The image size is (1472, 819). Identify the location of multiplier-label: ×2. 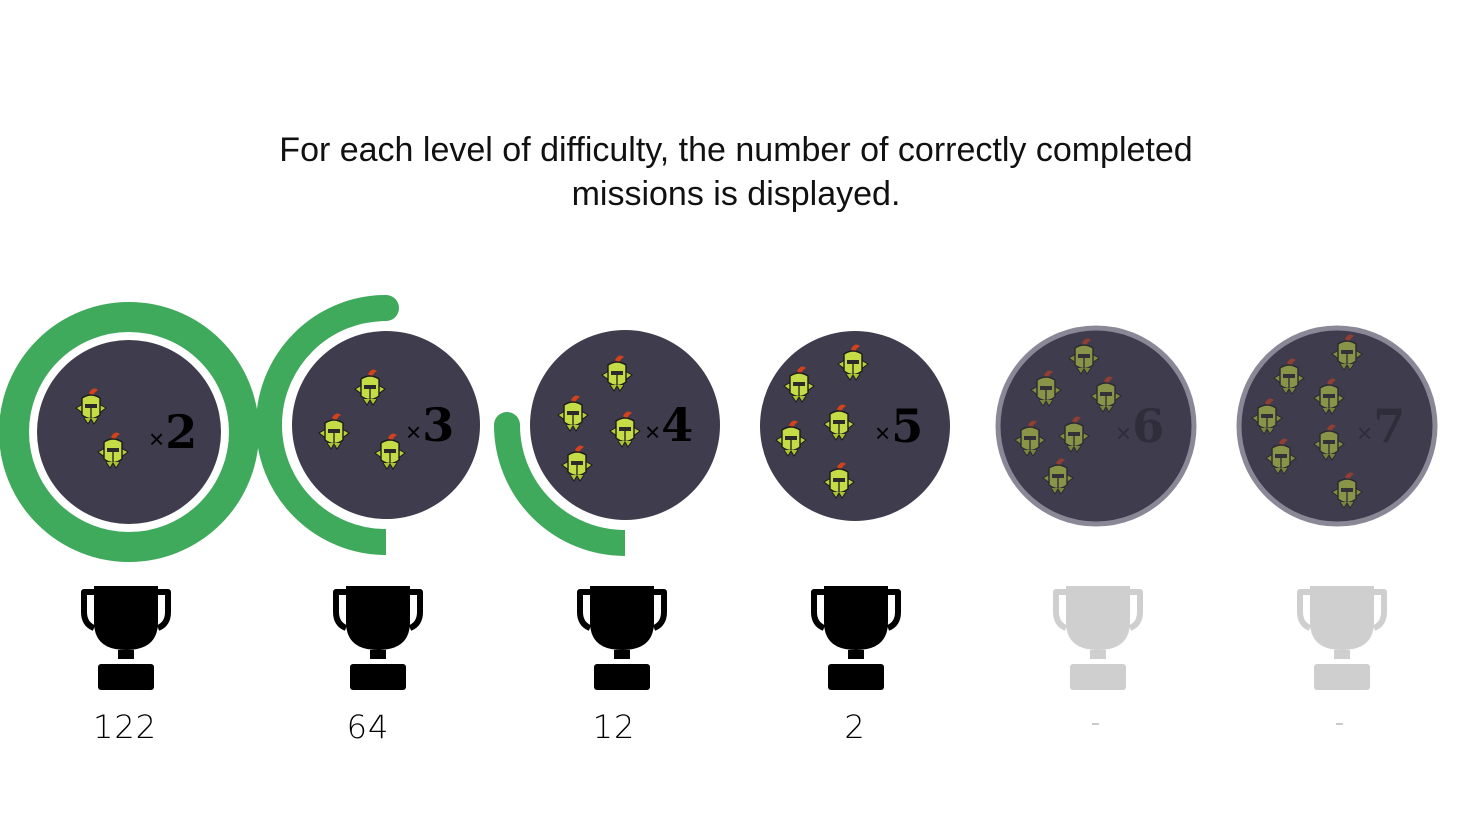
(173, 432).